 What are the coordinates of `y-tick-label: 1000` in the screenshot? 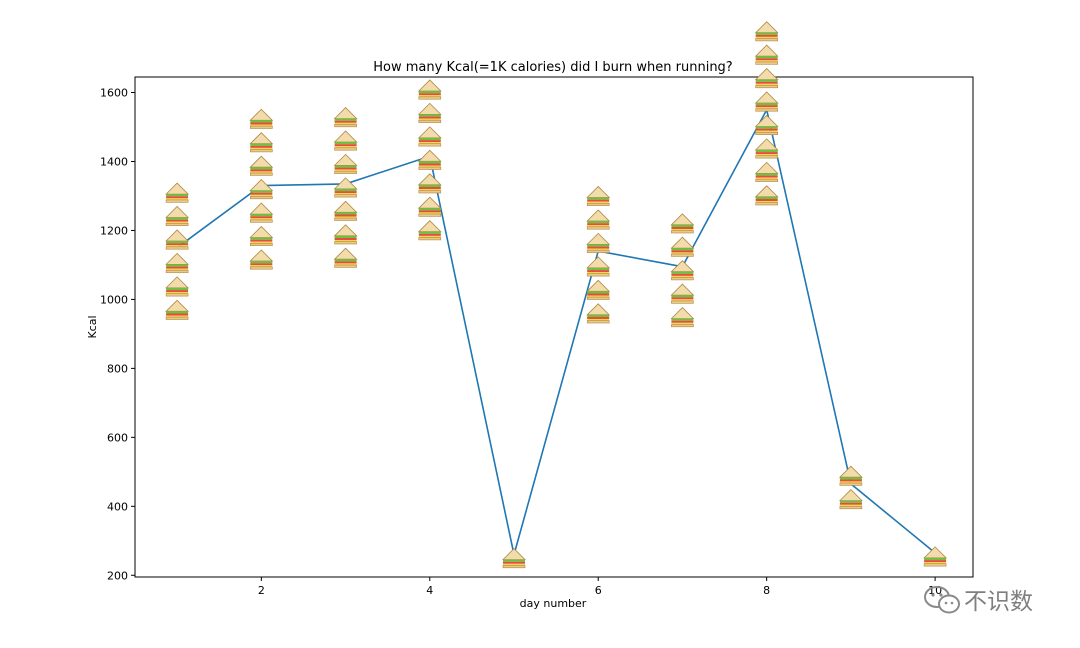 It's located at (114, 299).